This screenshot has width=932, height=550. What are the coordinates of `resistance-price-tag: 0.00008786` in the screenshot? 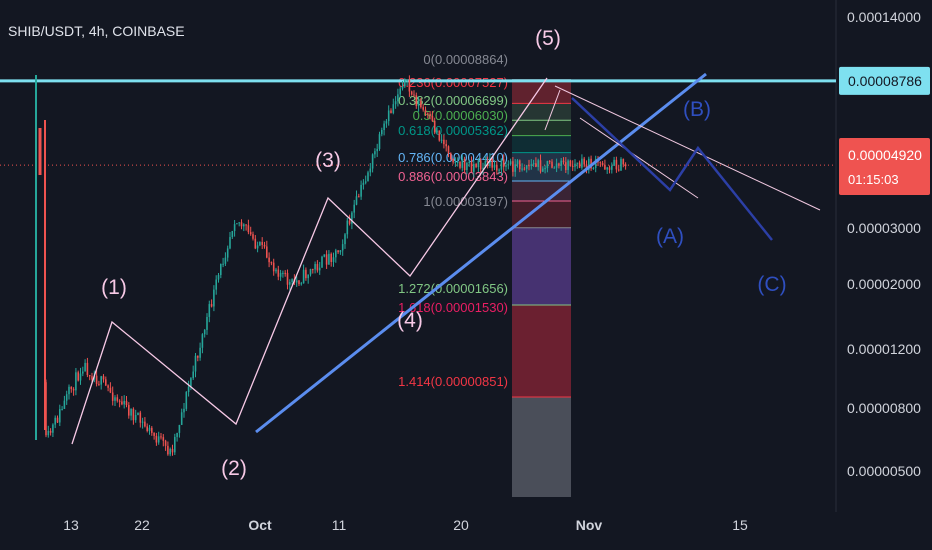 It's located at (884, 80).